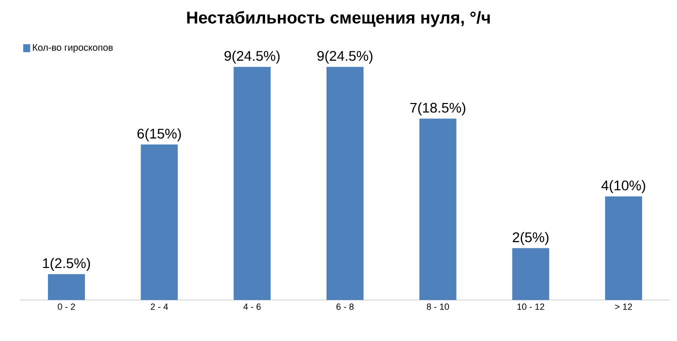  Describe the element at coordinates (252, 307) in the screenshot. I see `x-tick-label: 4 - 6` at that location.